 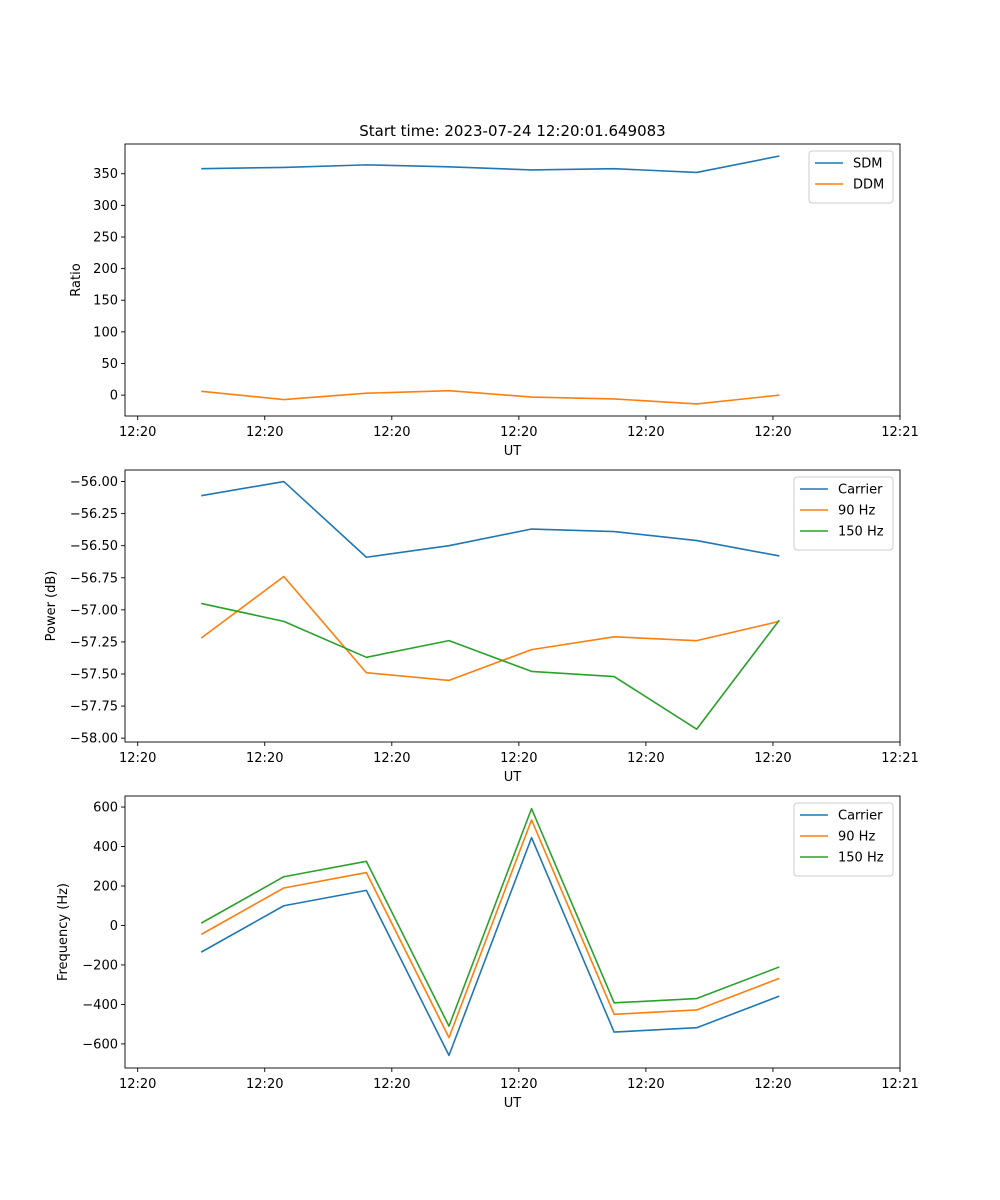 I want to click on y-axis-label: Power (dB), so click(x=51, y=606).